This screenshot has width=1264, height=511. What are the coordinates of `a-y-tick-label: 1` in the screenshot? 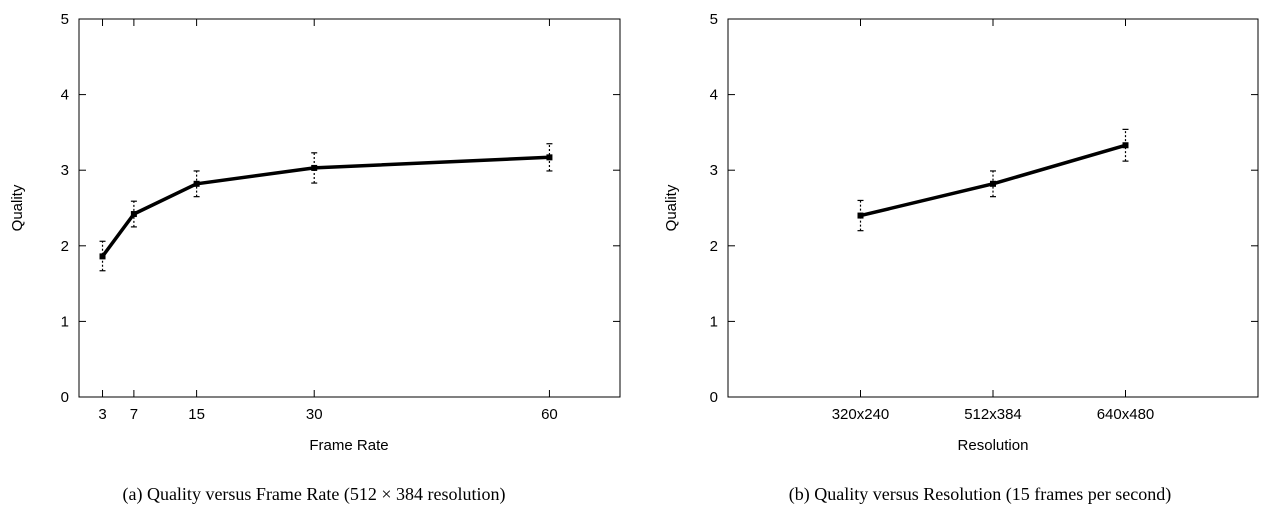 It's located at (65, 321).